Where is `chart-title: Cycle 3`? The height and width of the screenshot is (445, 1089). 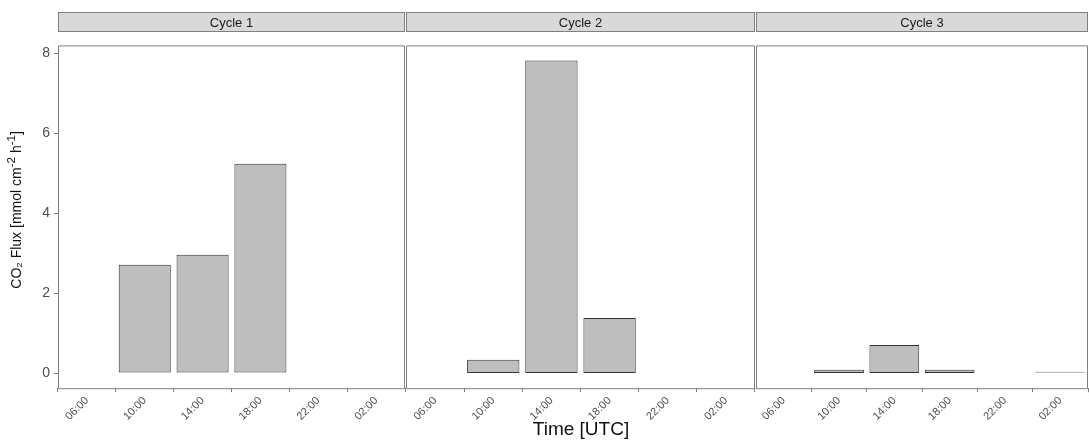 chart-title: Cycle 3 is located at coordinates (922, 22).